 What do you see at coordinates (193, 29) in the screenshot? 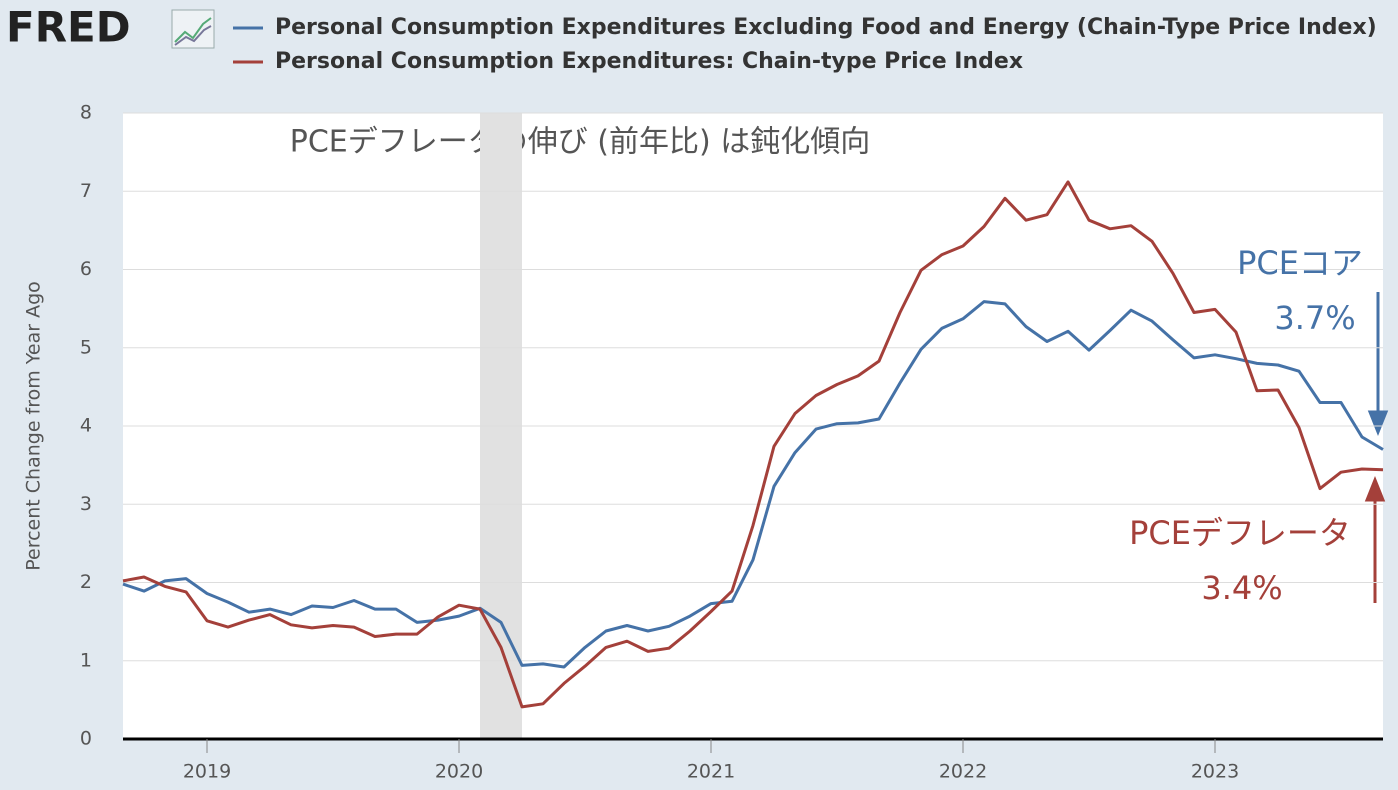
I see `logo-icon` at bounding box center [193, 29].